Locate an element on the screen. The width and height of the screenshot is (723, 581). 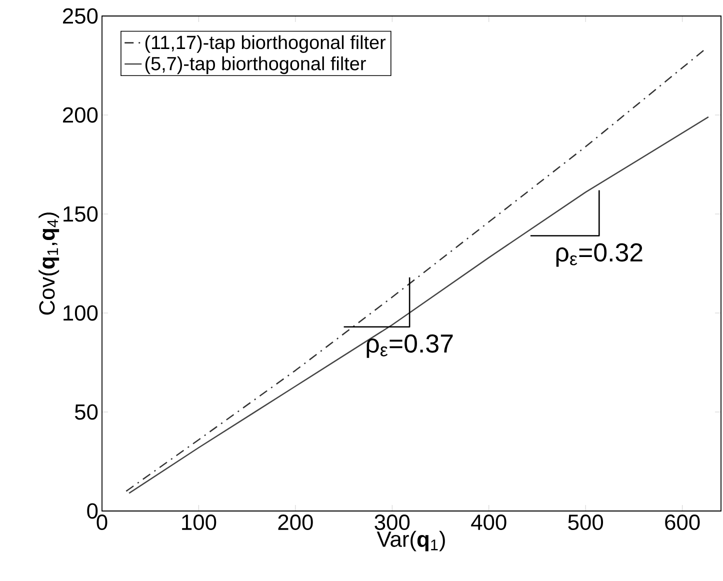
legend-label: (5,7)-tap biorthogonal filter is located at coordinates (255, 65).